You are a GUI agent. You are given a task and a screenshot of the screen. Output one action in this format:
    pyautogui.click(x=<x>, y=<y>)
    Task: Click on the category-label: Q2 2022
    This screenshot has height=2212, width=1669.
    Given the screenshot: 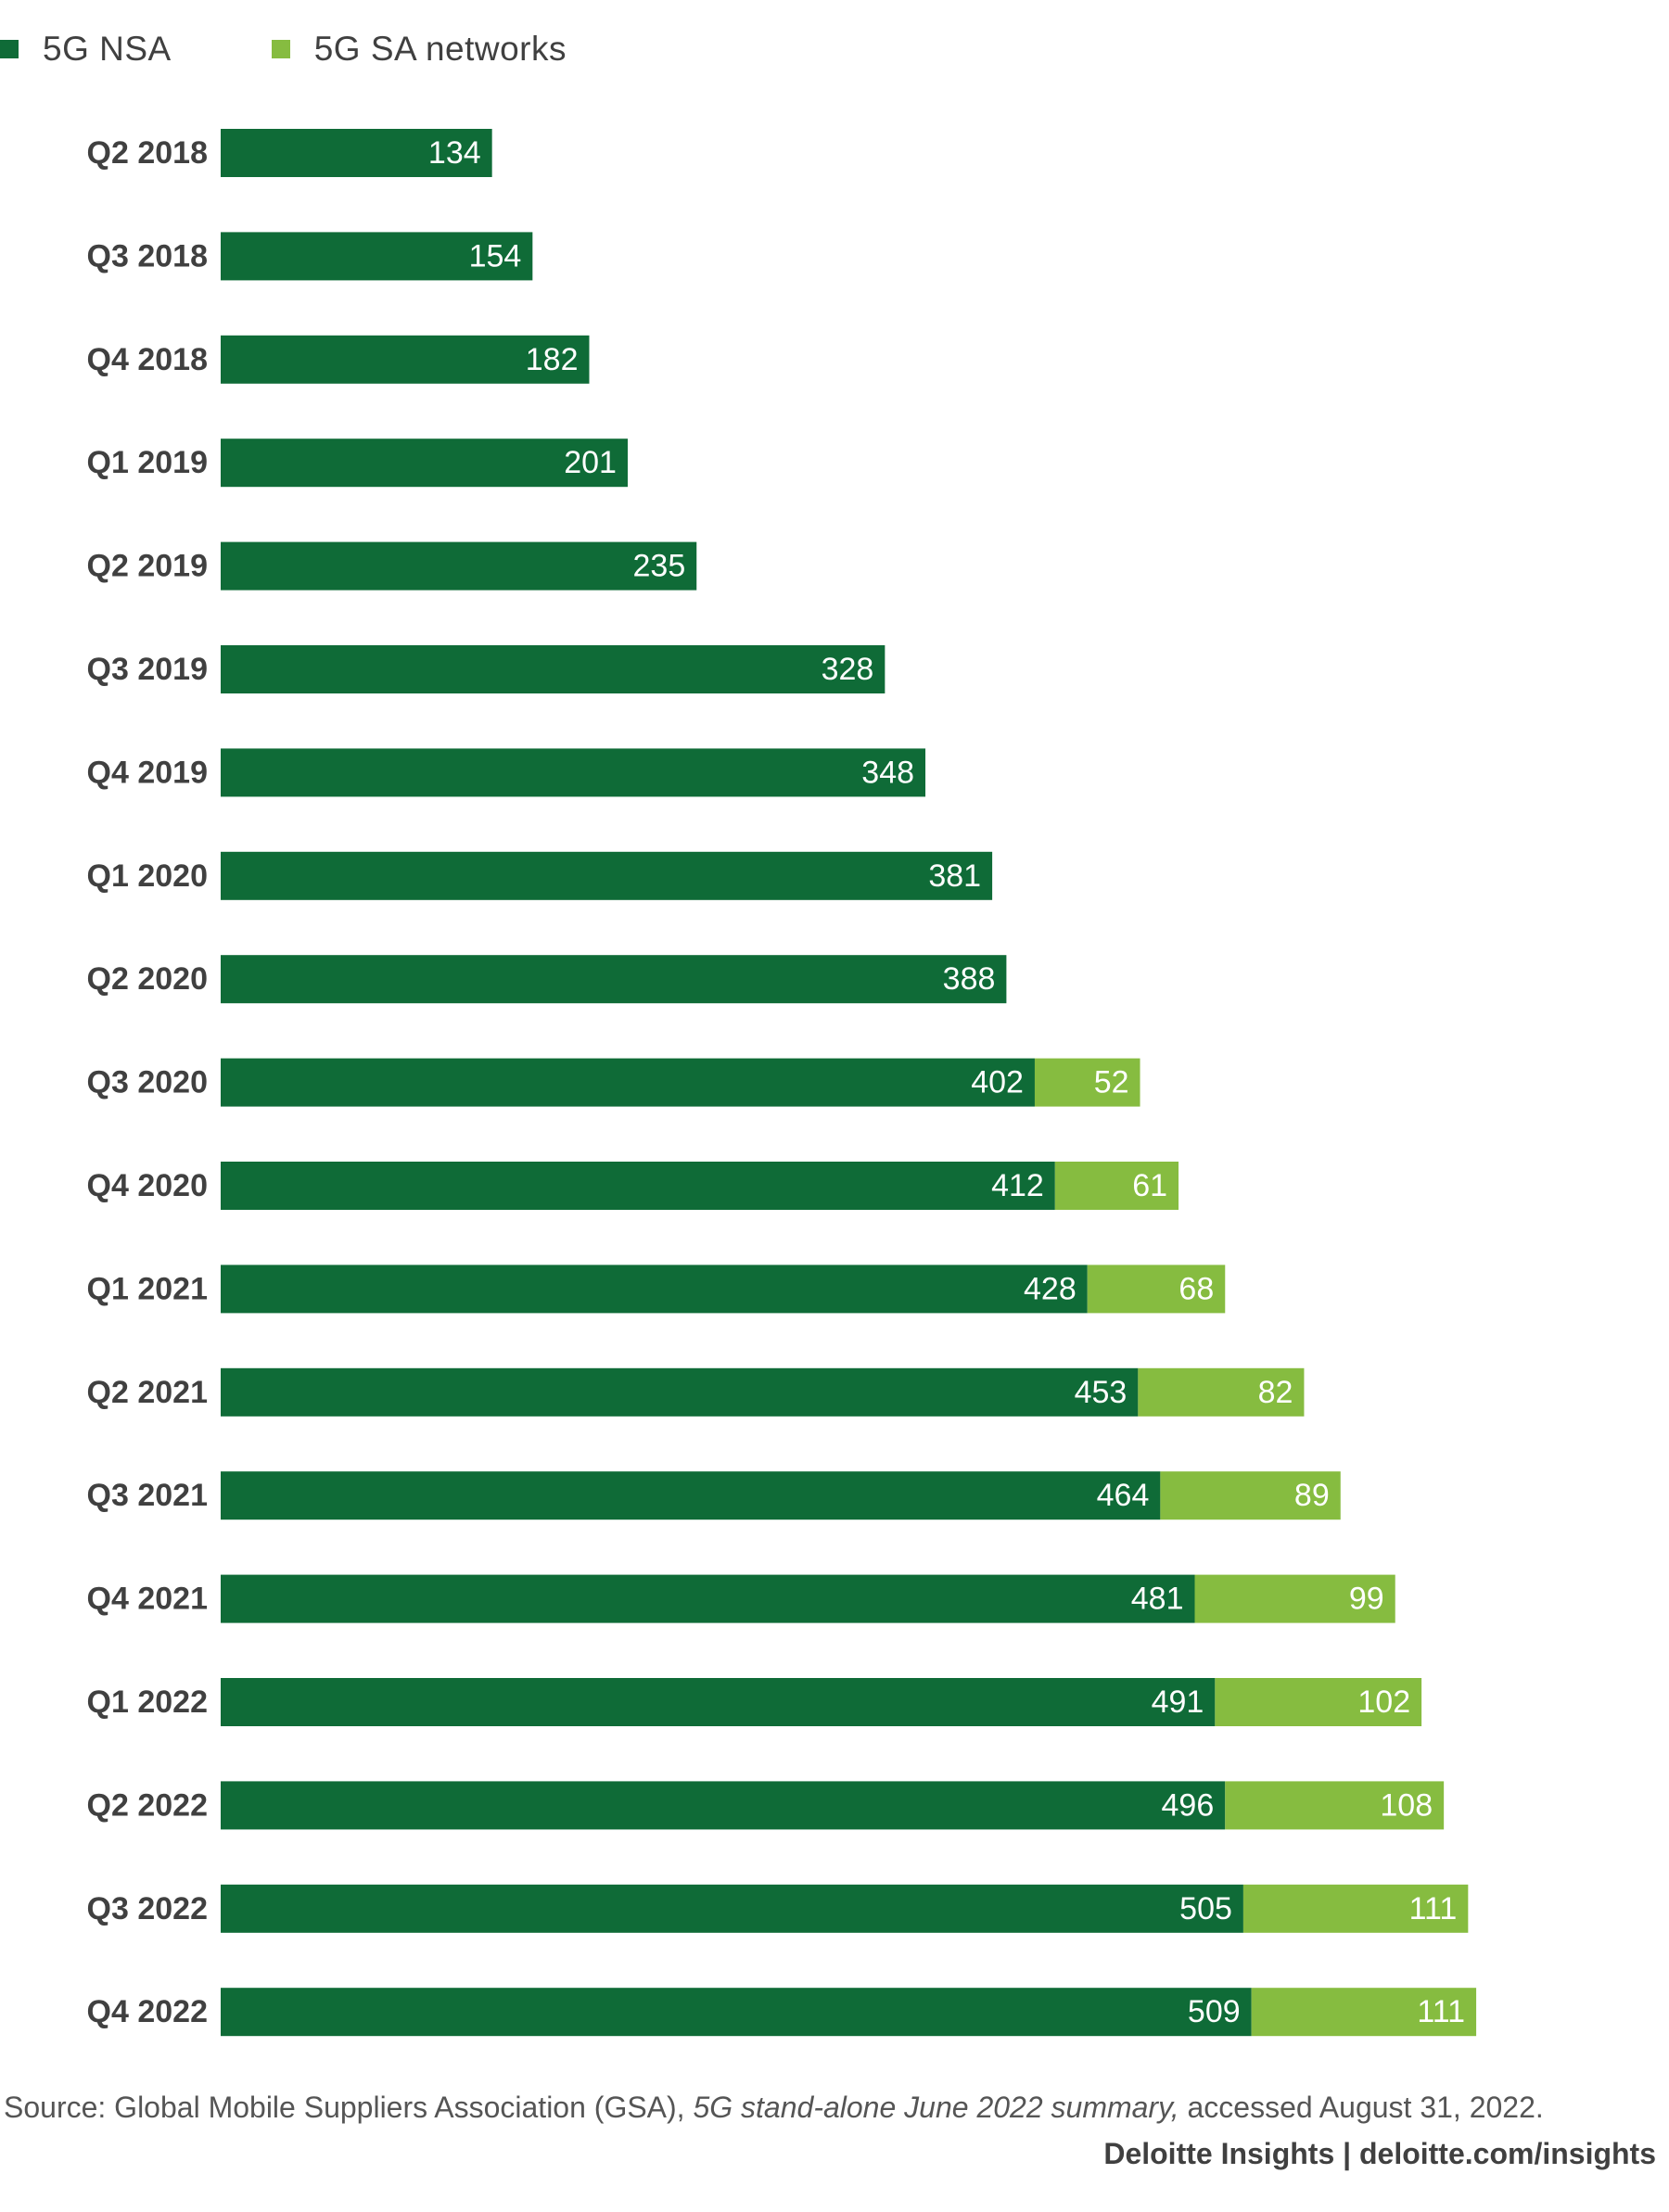 What is the action you would take?
    pyautogui.click(x=147, y=1805)
    